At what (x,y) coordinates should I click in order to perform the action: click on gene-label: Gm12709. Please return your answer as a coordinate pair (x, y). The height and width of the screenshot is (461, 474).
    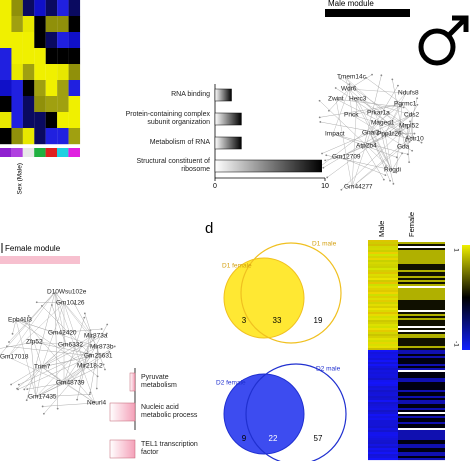
    Looking at the image, I should click on (346, 157).